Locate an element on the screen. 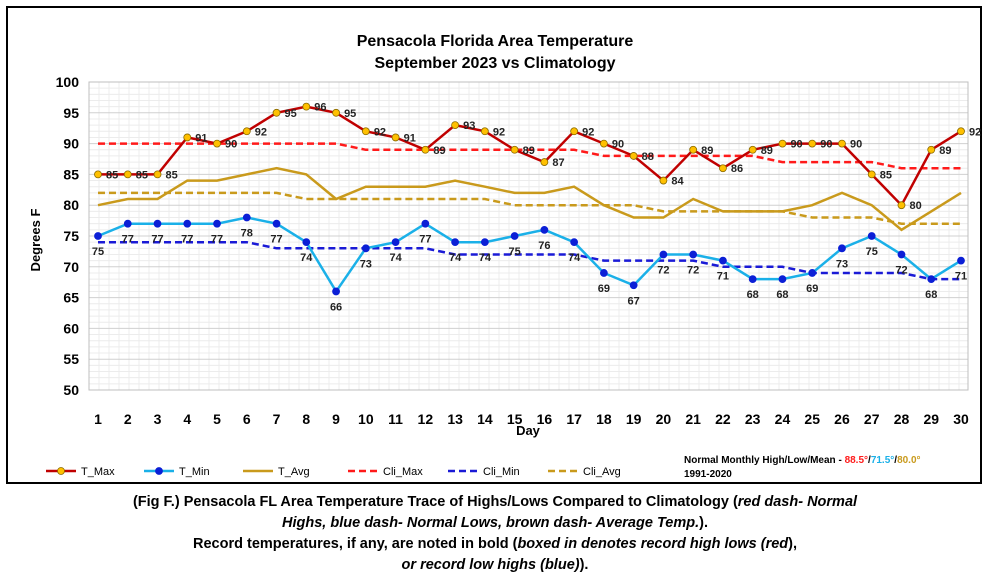 This screenshot has width=990, height=579. x-tick-label: 9 is located at coordinates (336, 419).